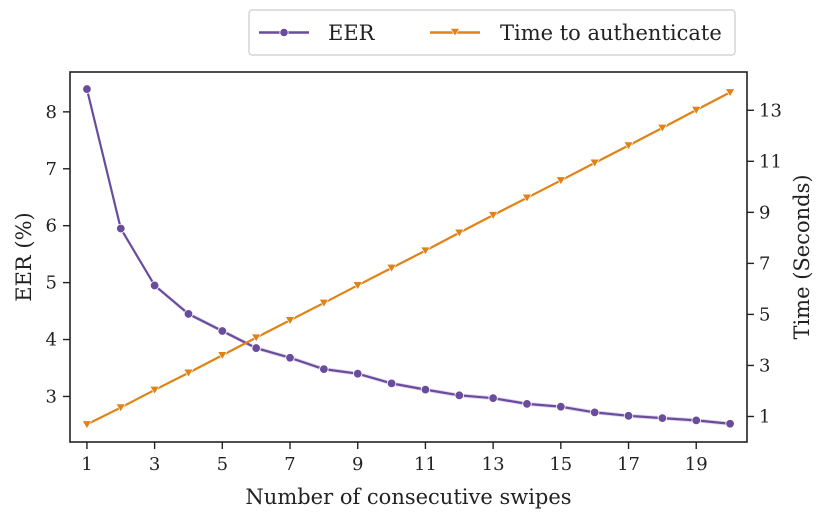 This screenshot has width=830, height=521. I want to click on x-tick-label: 1, so click(86, 464).